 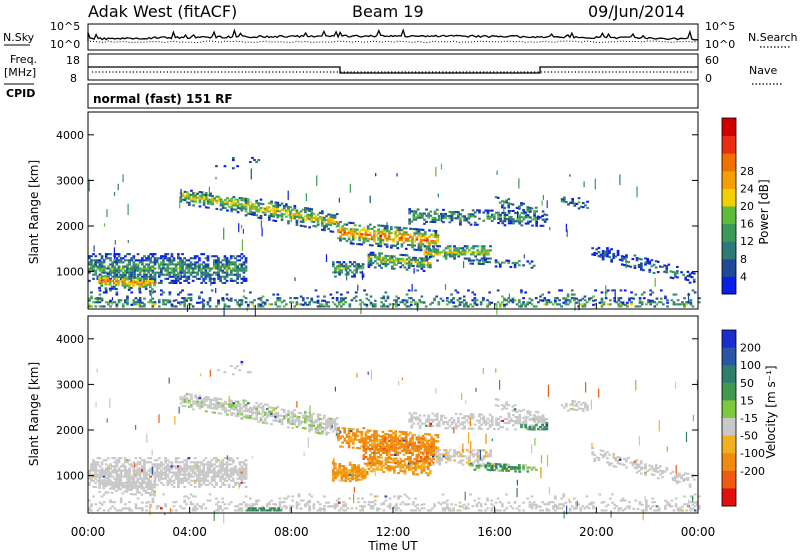 What do you see at coordinates (729, 145) in the screenshot?
I see `colorbar-swatch` at bounding box center [729, 145].